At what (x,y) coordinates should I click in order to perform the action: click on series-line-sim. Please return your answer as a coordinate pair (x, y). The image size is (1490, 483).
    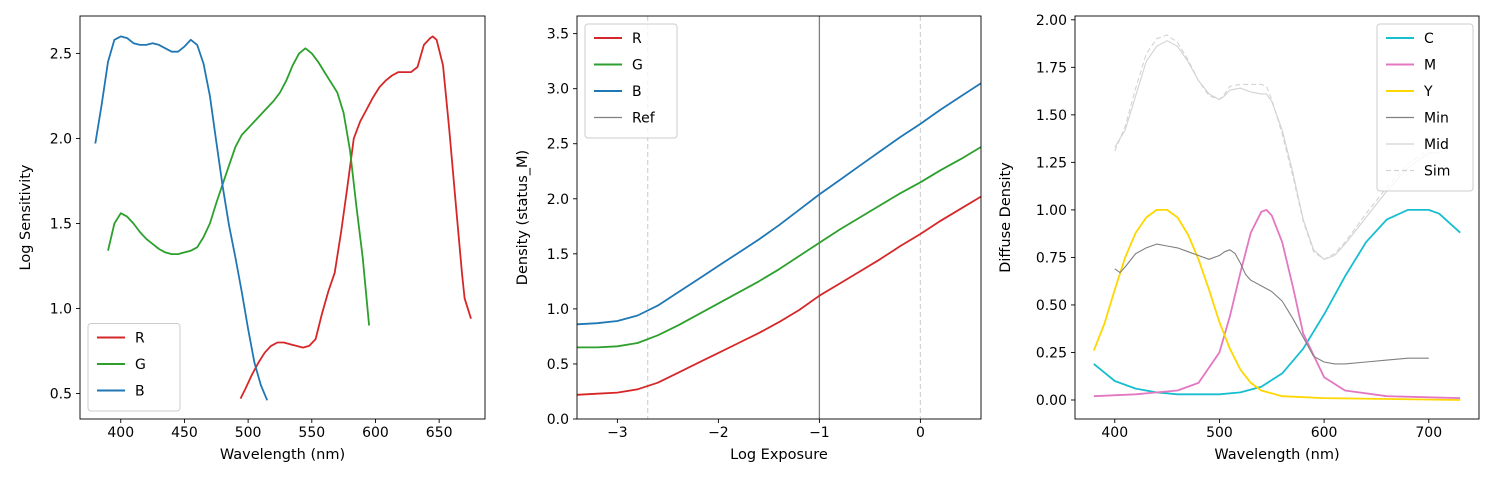
    Looking at the image, I should click on (1277, 147).